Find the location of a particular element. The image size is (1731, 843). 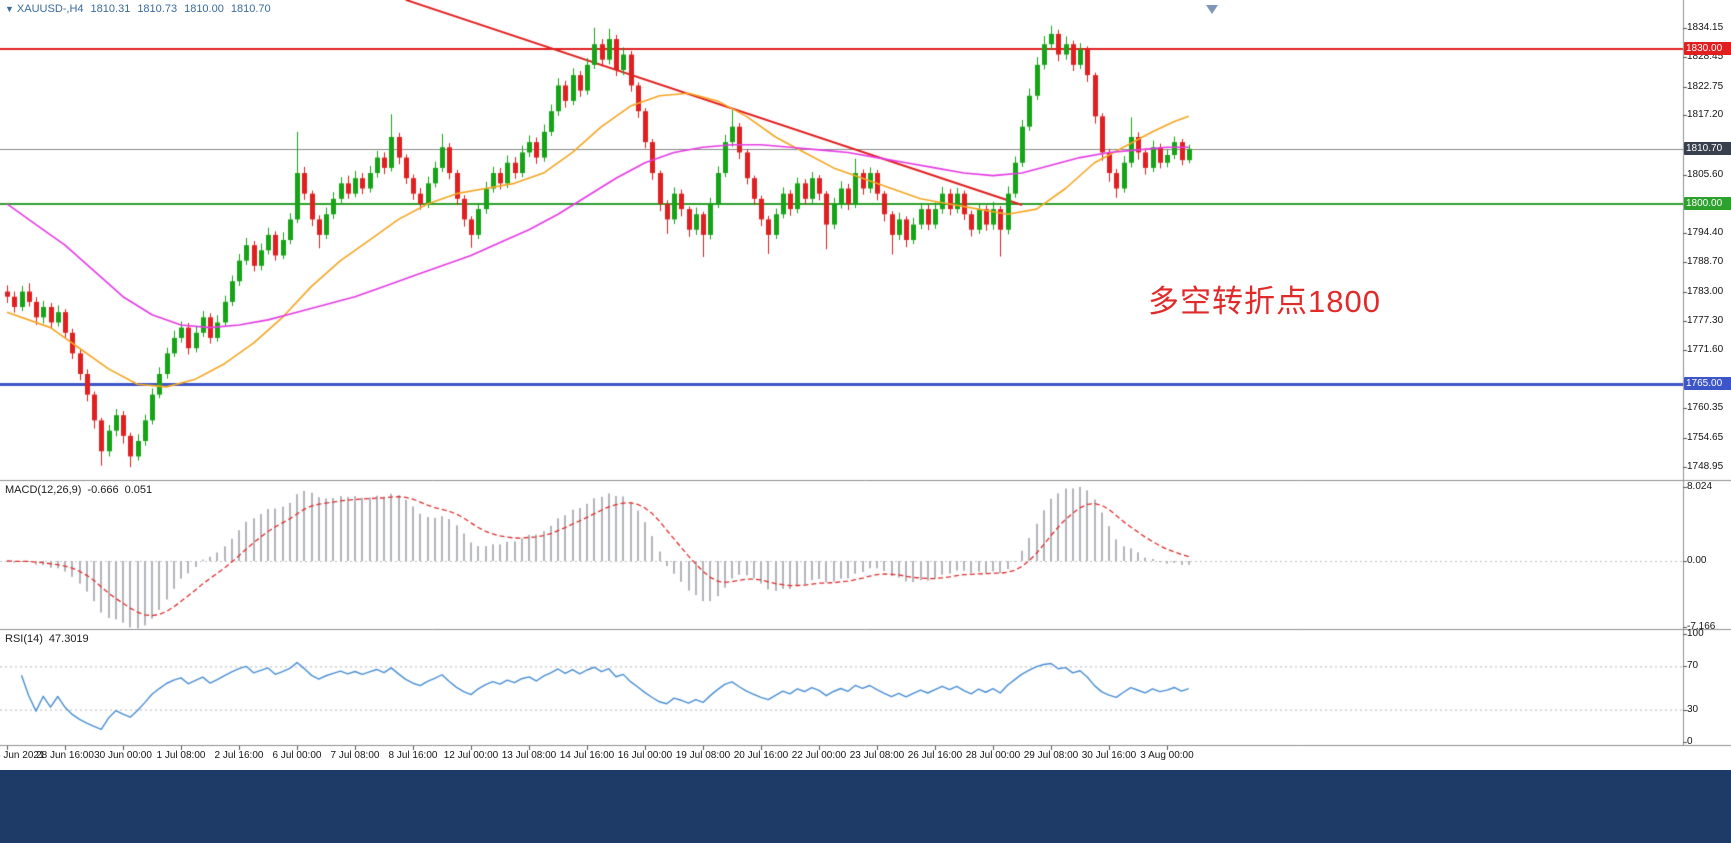

dropdown-triangle-icon: ▼ is located at coordinates (9, 9).